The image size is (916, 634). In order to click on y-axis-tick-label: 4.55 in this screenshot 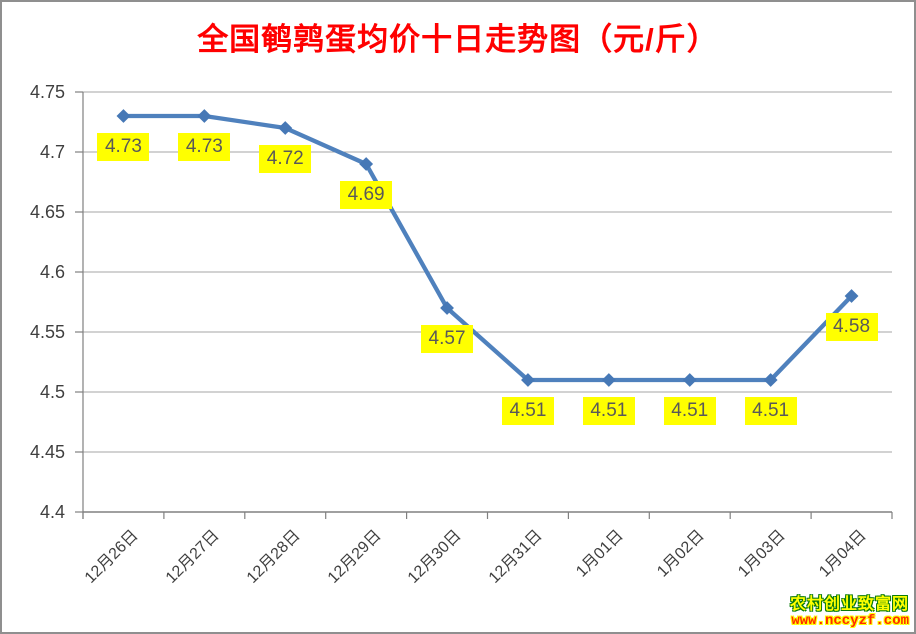, I will do `click(47, 332)`.